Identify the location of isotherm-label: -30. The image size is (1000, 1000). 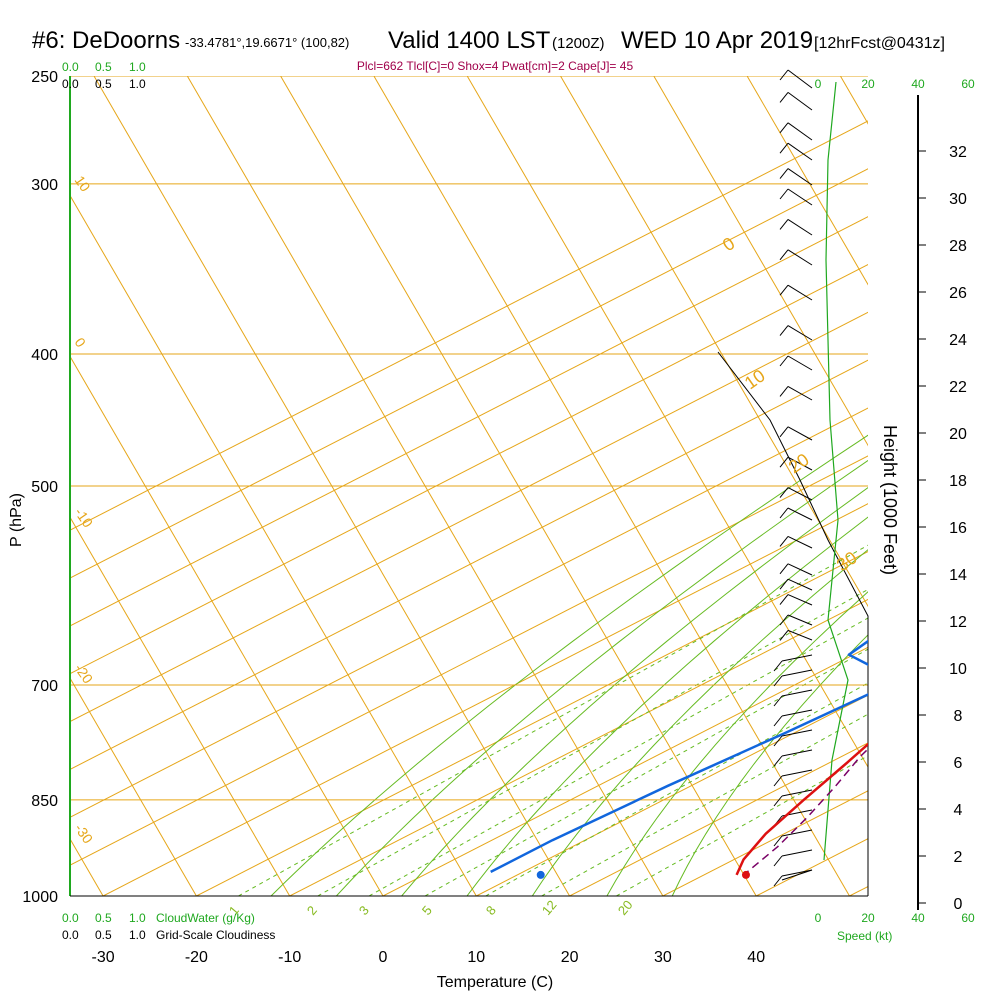
(84, 834).